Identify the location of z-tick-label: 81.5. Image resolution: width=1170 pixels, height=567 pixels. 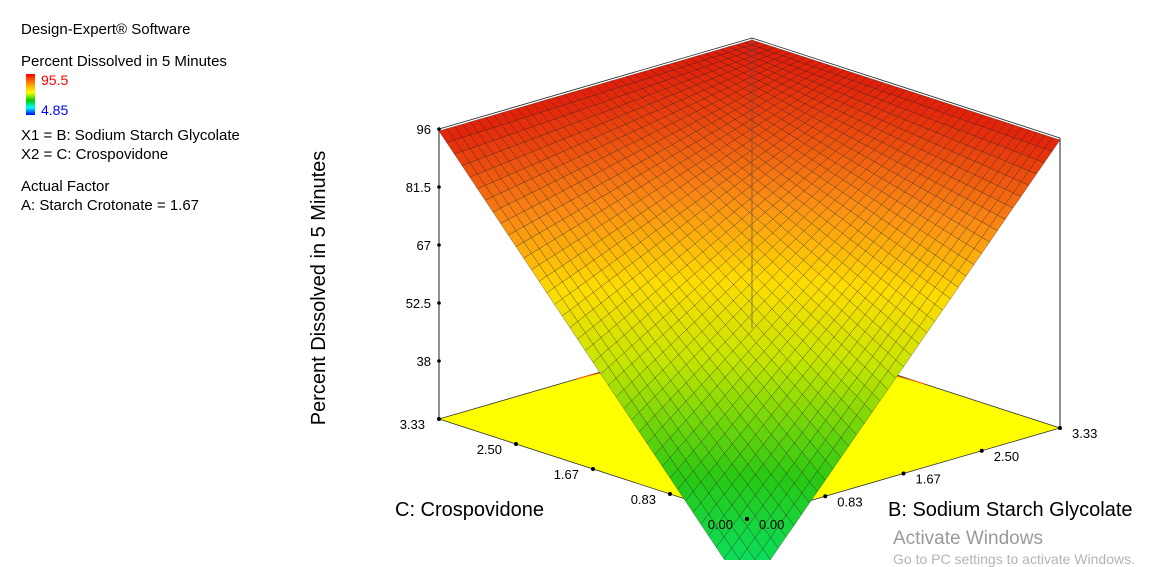
(418, 187).